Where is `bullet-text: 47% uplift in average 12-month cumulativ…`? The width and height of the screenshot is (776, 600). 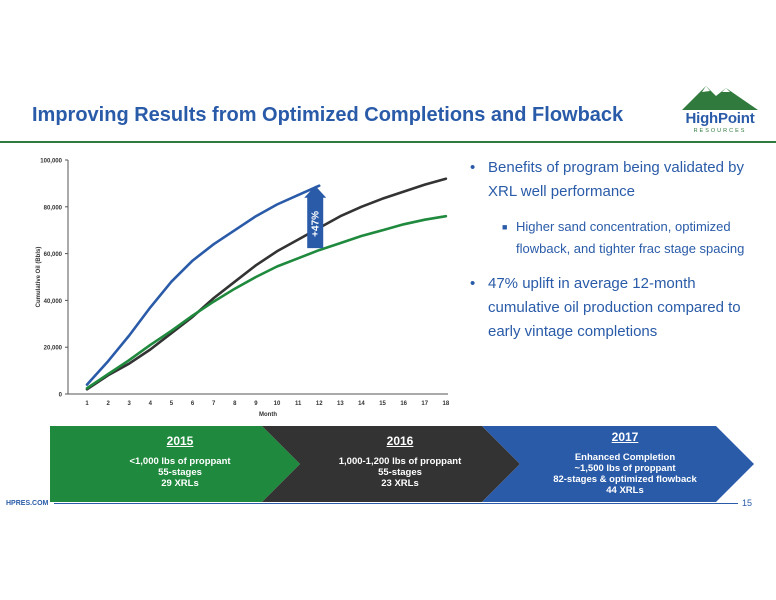 bullet-text: 47% uplift in average 12-month cumulativ… is located at coordinates (614, 307).